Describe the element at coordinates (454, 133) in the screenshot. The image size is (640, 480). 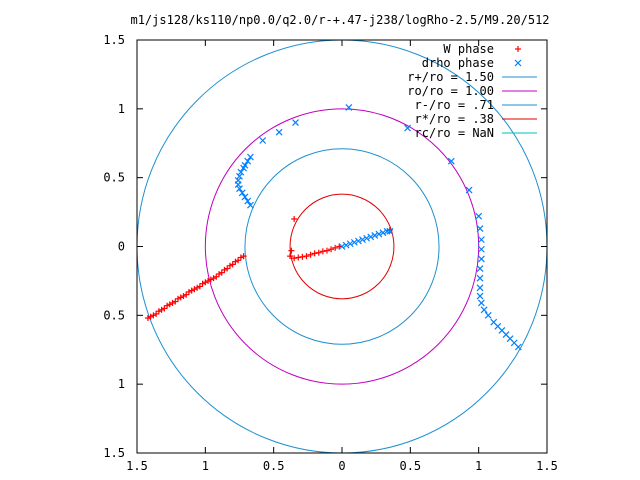
I see `legend-label: rc/ro = NaN` at that location.